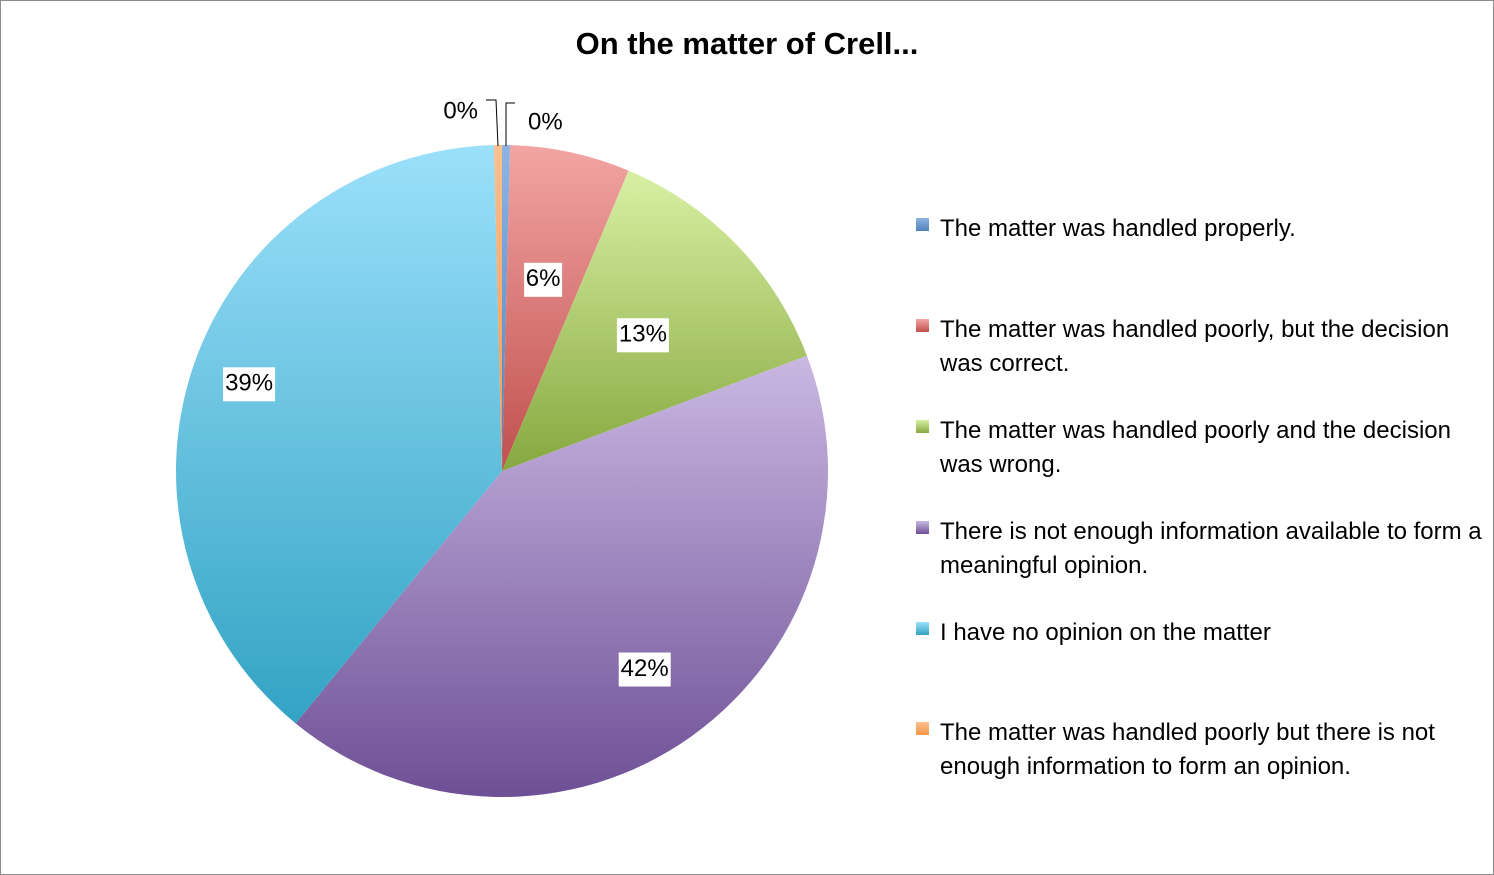  What do you see at coordinates (1105, 632) in the screenshot?
I see `legend-label: I have no opinion on the matter` at bounding box center [1105, 632].